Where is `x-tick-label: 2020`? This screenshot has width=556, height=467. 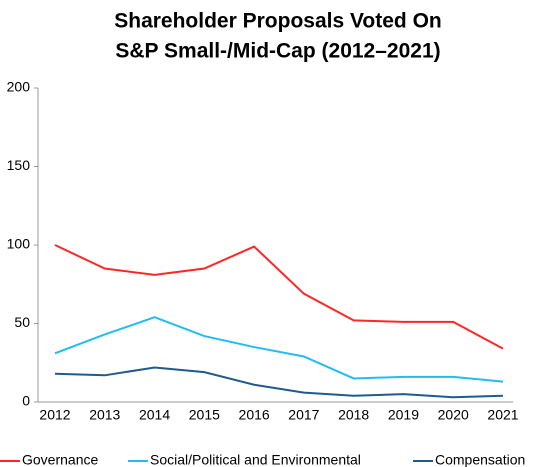
x-tick-label: 2020 is located at coordinates (453, 415).